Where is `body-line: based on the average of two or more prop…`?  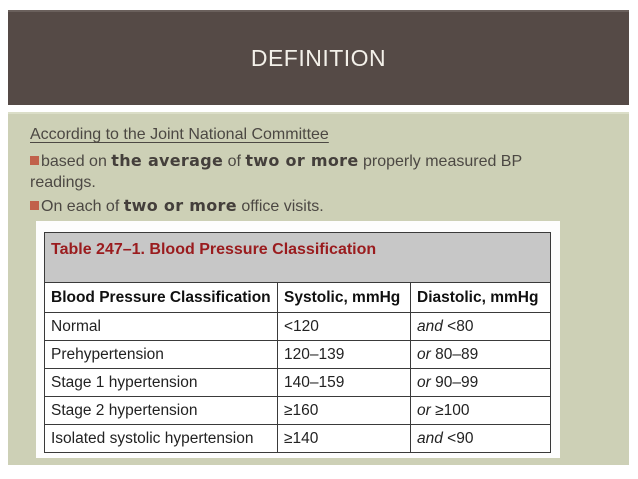 body-line: based on the average of two or more prop… is located at coordinates (322, 161).